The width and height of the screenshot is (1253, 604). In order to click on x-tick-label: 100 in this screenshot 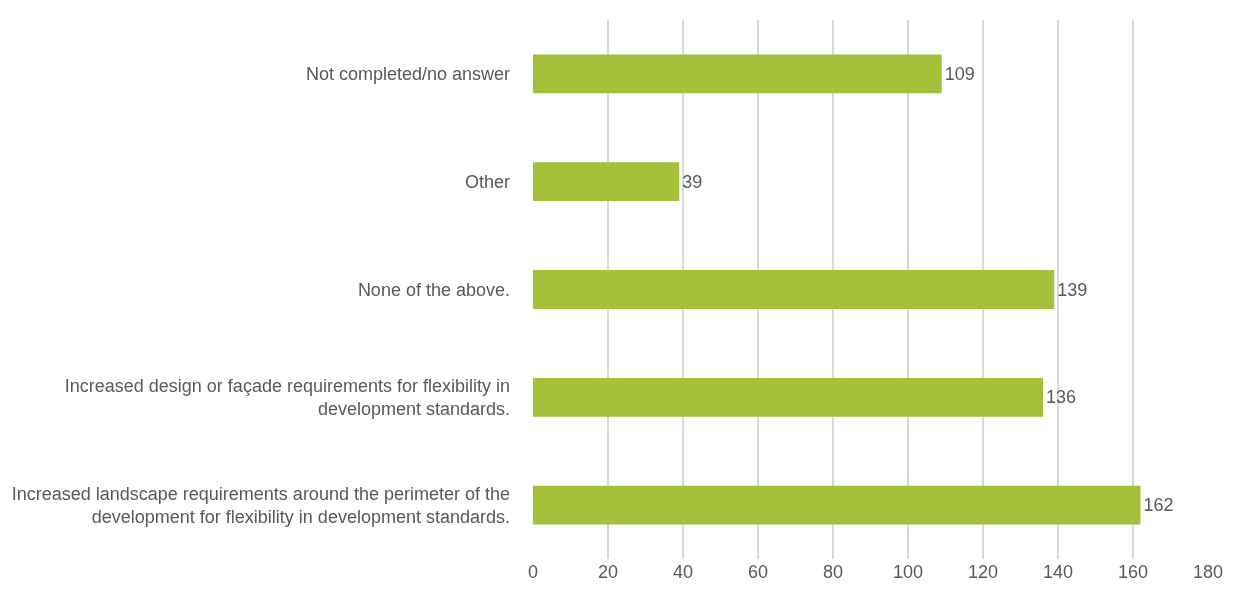, I will do `click(908, 572)`.